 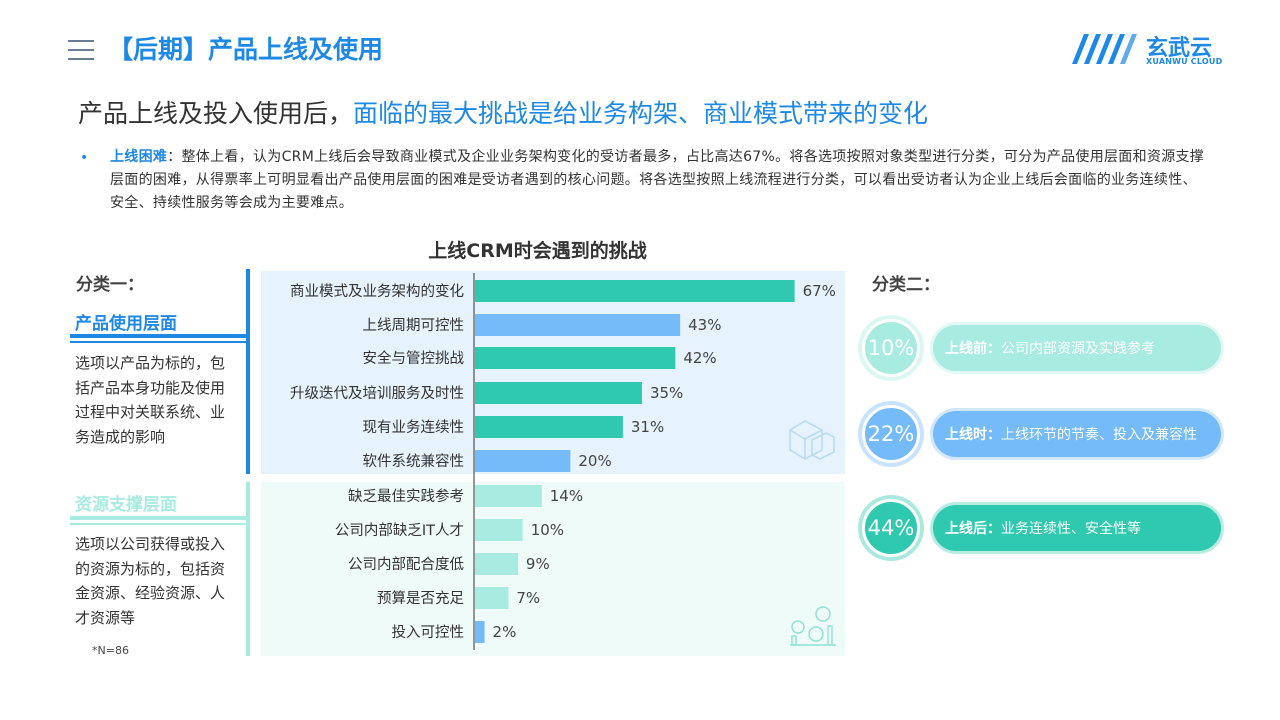 I want to click on value-label-0: 67%, so click(x=819, y=291).